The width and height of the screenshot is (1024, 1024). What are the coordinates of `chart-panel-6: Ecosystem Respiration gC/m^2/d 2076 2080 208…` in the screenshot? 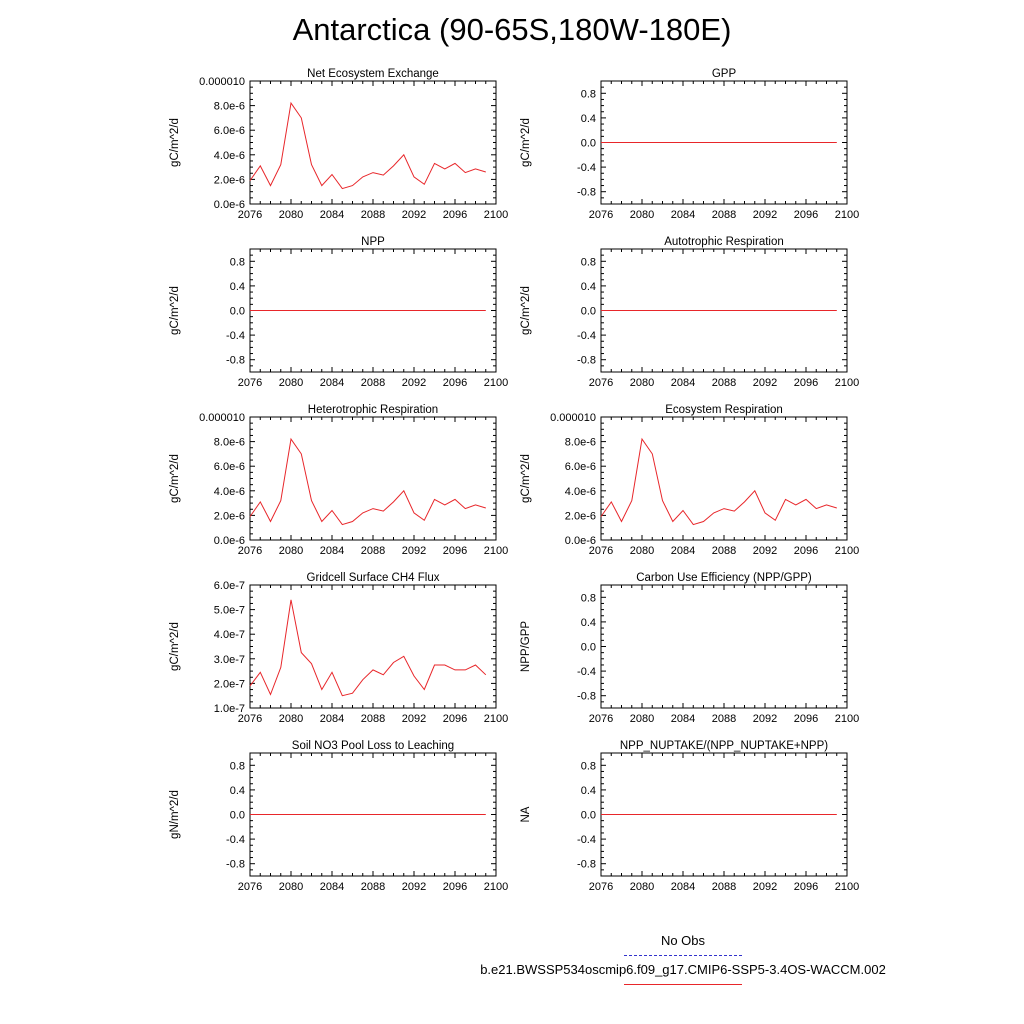 It's located at (689, 480).